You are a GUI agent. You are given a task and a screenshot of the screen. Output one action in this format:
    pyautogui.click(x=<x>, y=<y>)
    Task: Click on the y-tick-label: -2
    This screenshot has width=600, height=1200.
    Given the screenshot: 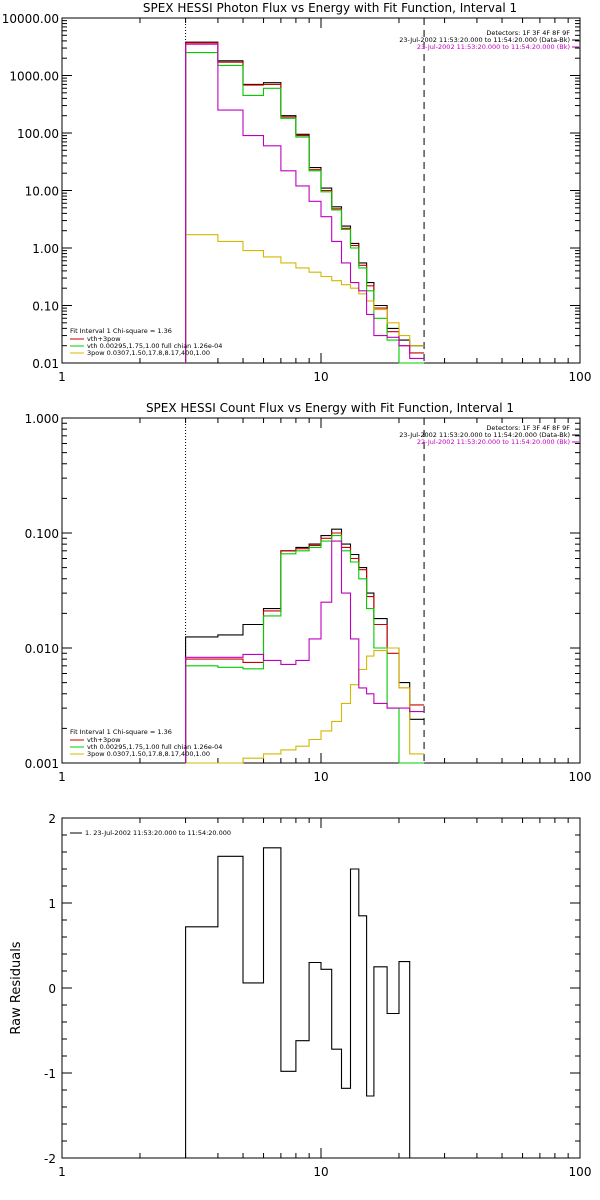 What is the action you would take?
    pyautogui.click(x=50, y=1159)
    